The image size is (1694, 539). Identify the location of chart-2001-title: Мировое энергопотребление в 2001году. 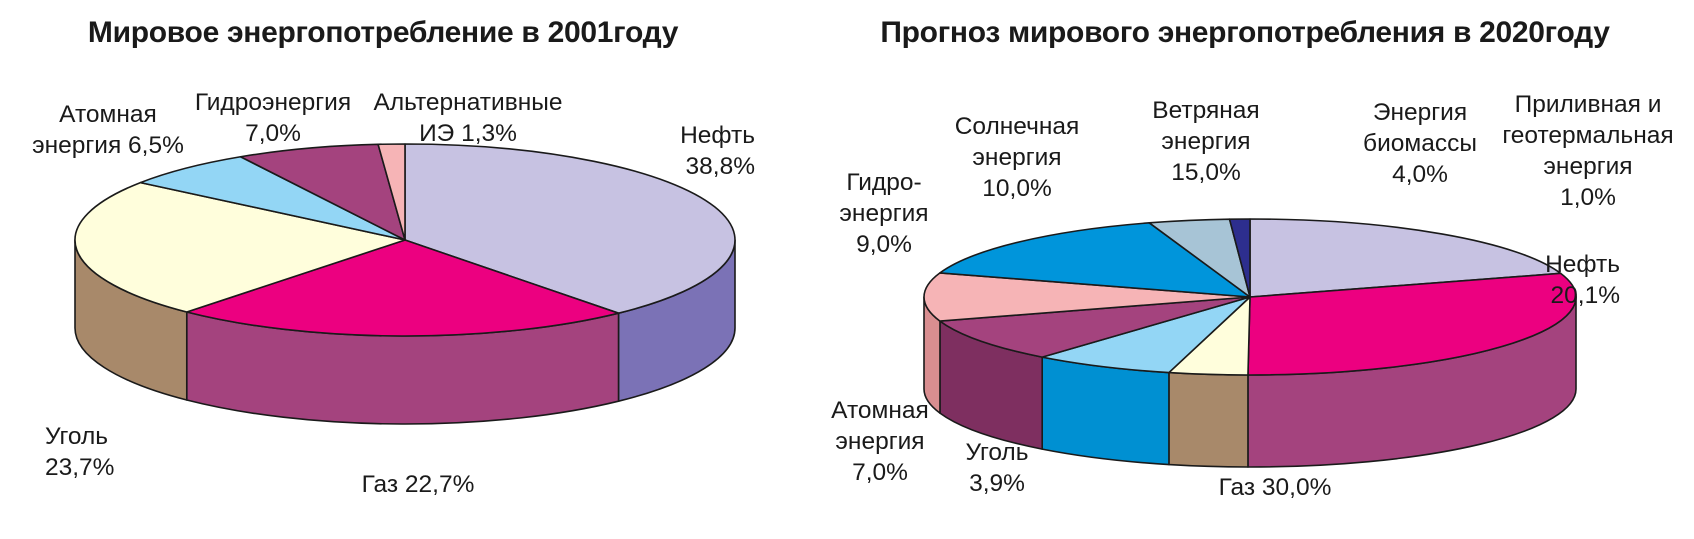
(383, 32).